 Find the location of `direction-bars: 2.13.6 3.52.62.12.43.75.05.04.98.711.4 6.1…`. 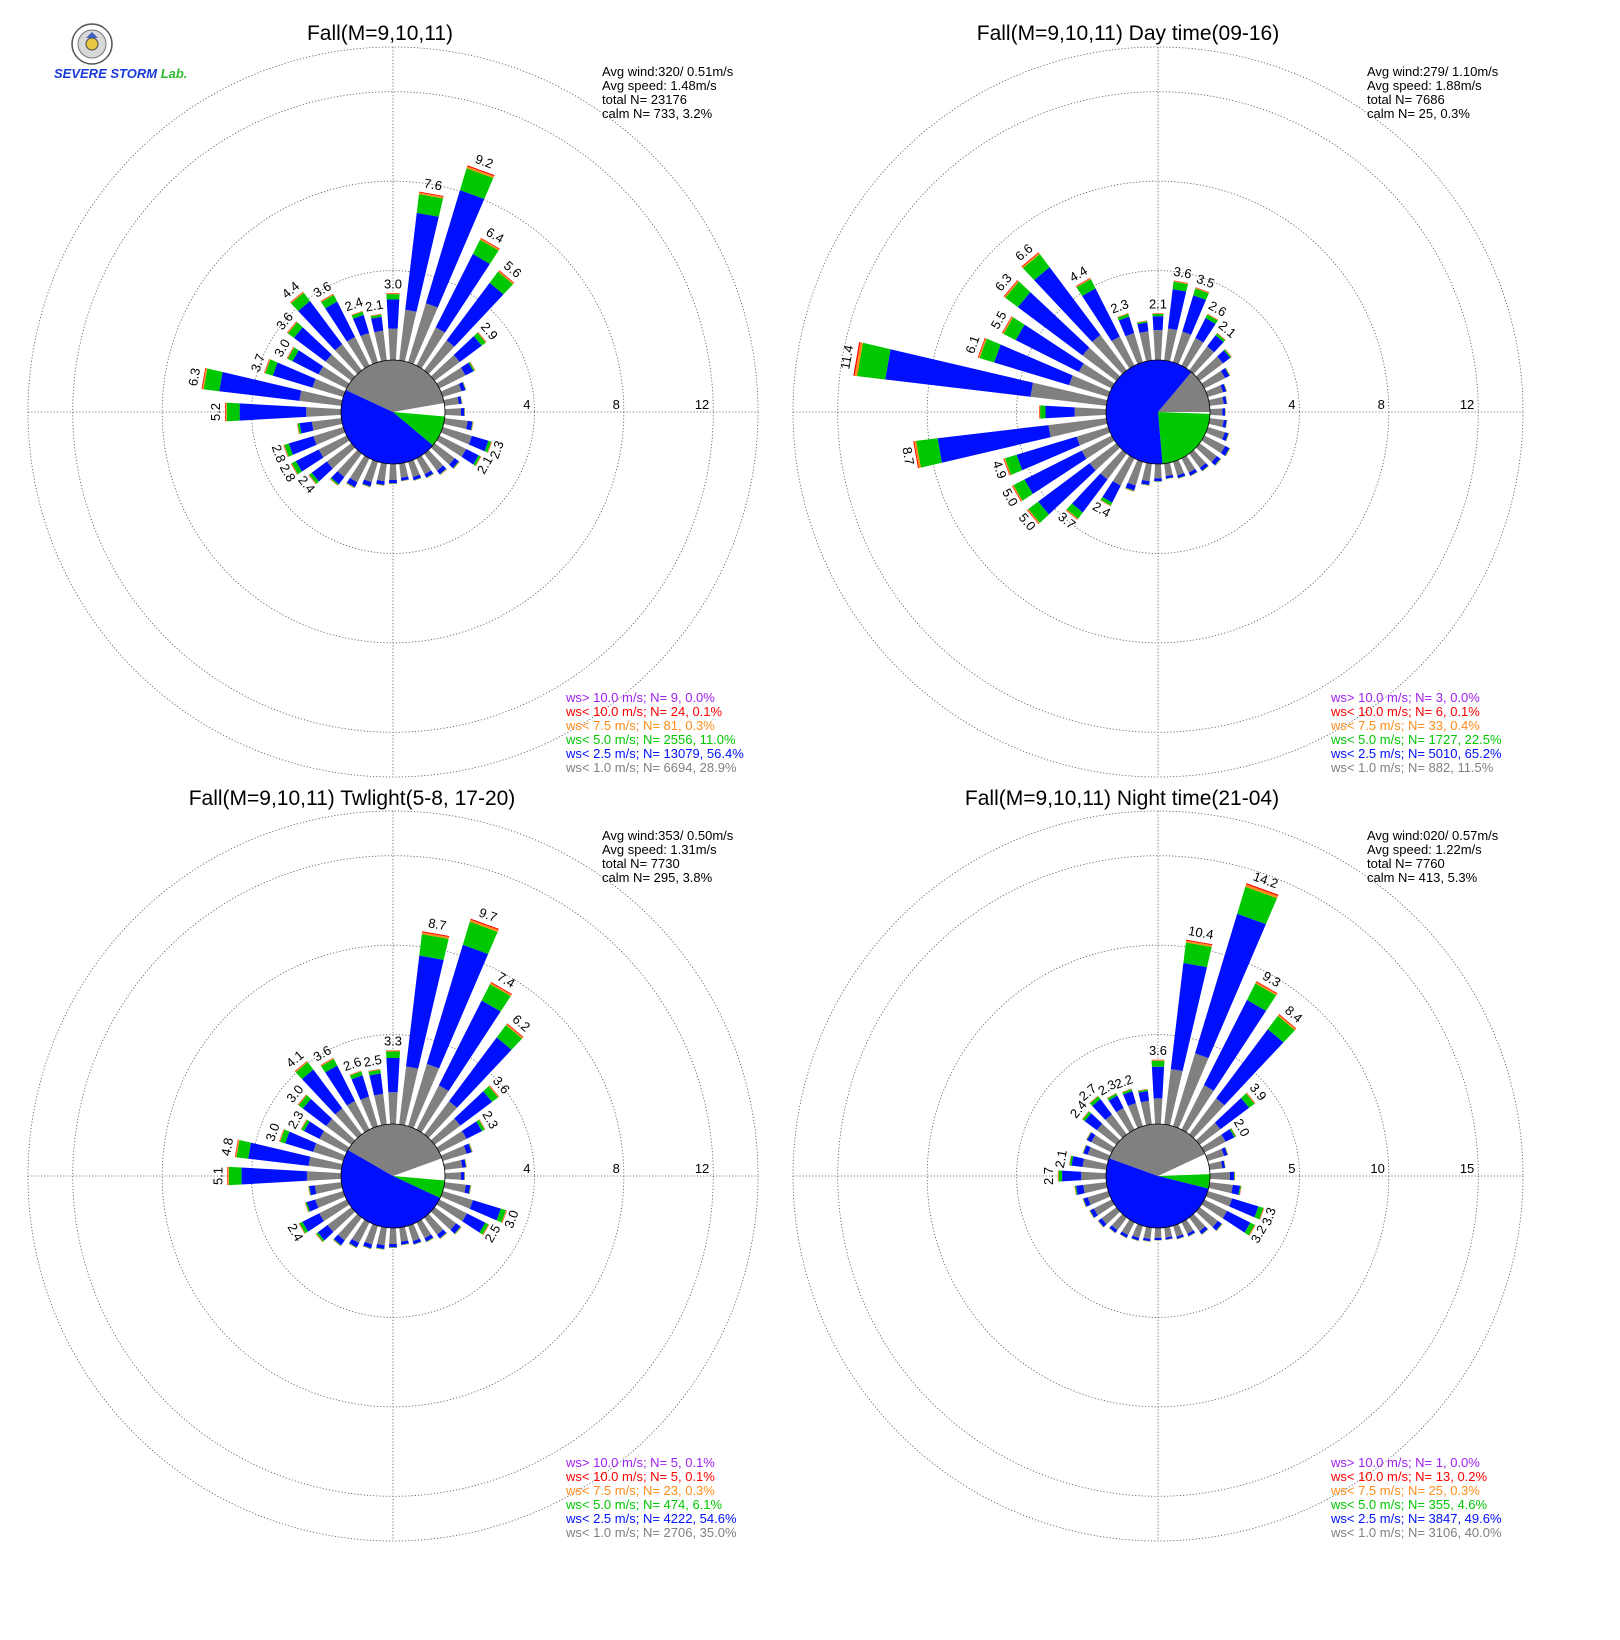

direction-bars: 2.13.6 3.52.62.12.43.75.05.04.98.711.4 6.1… is located at coordinates (1038, 387).